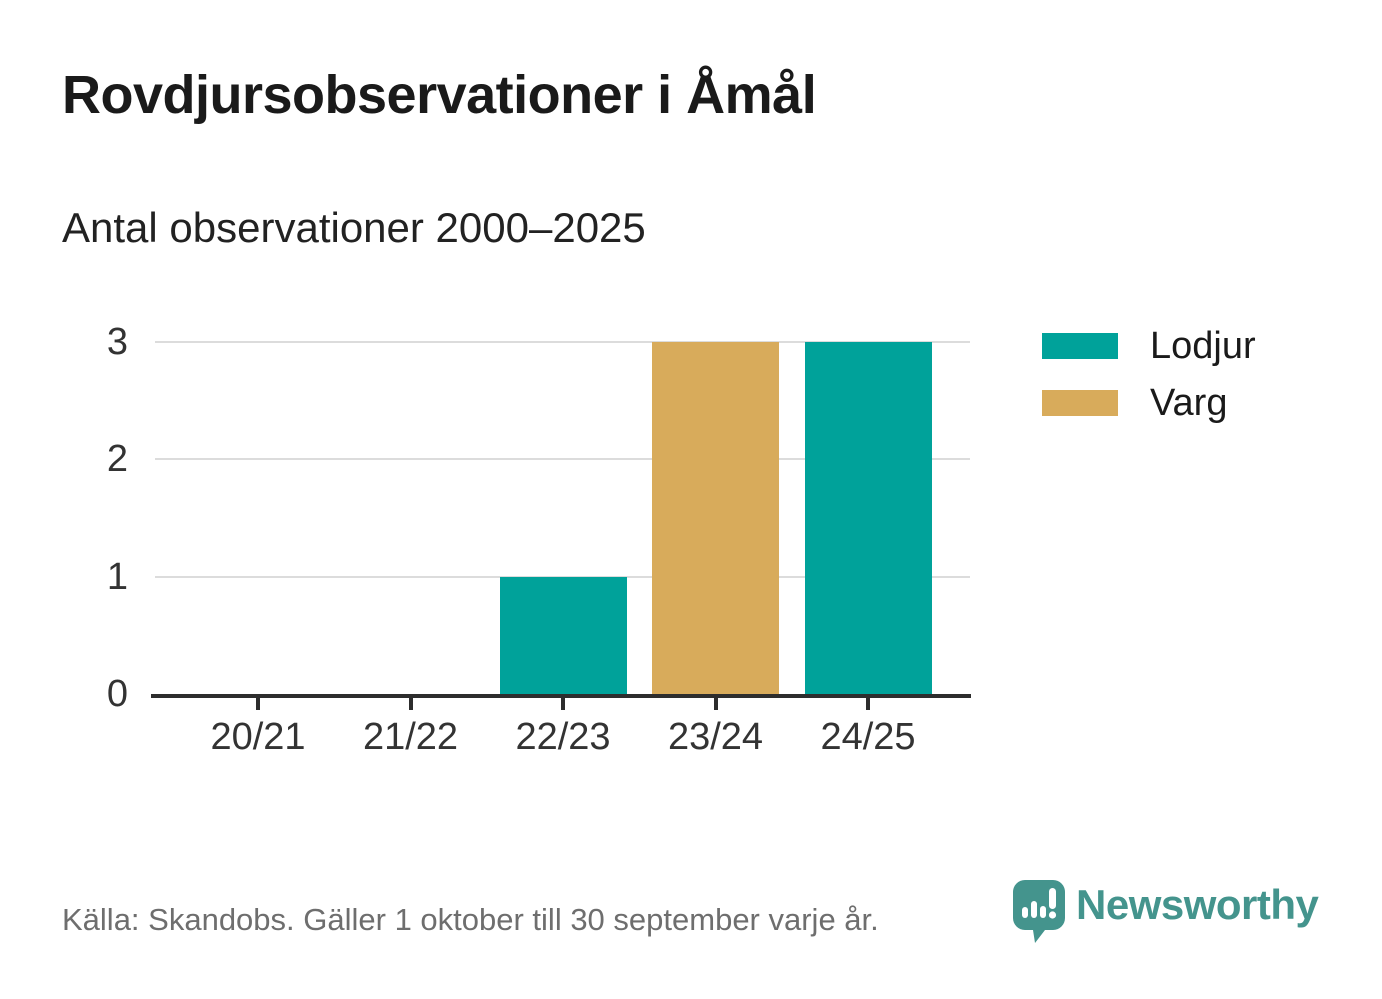 The width and height of the screenshot is (1382, 999). What do you see at coordinates (117, 341) in the screenshot?
I see `y-tick-label-3: 3` at bounding box center [117, 341].